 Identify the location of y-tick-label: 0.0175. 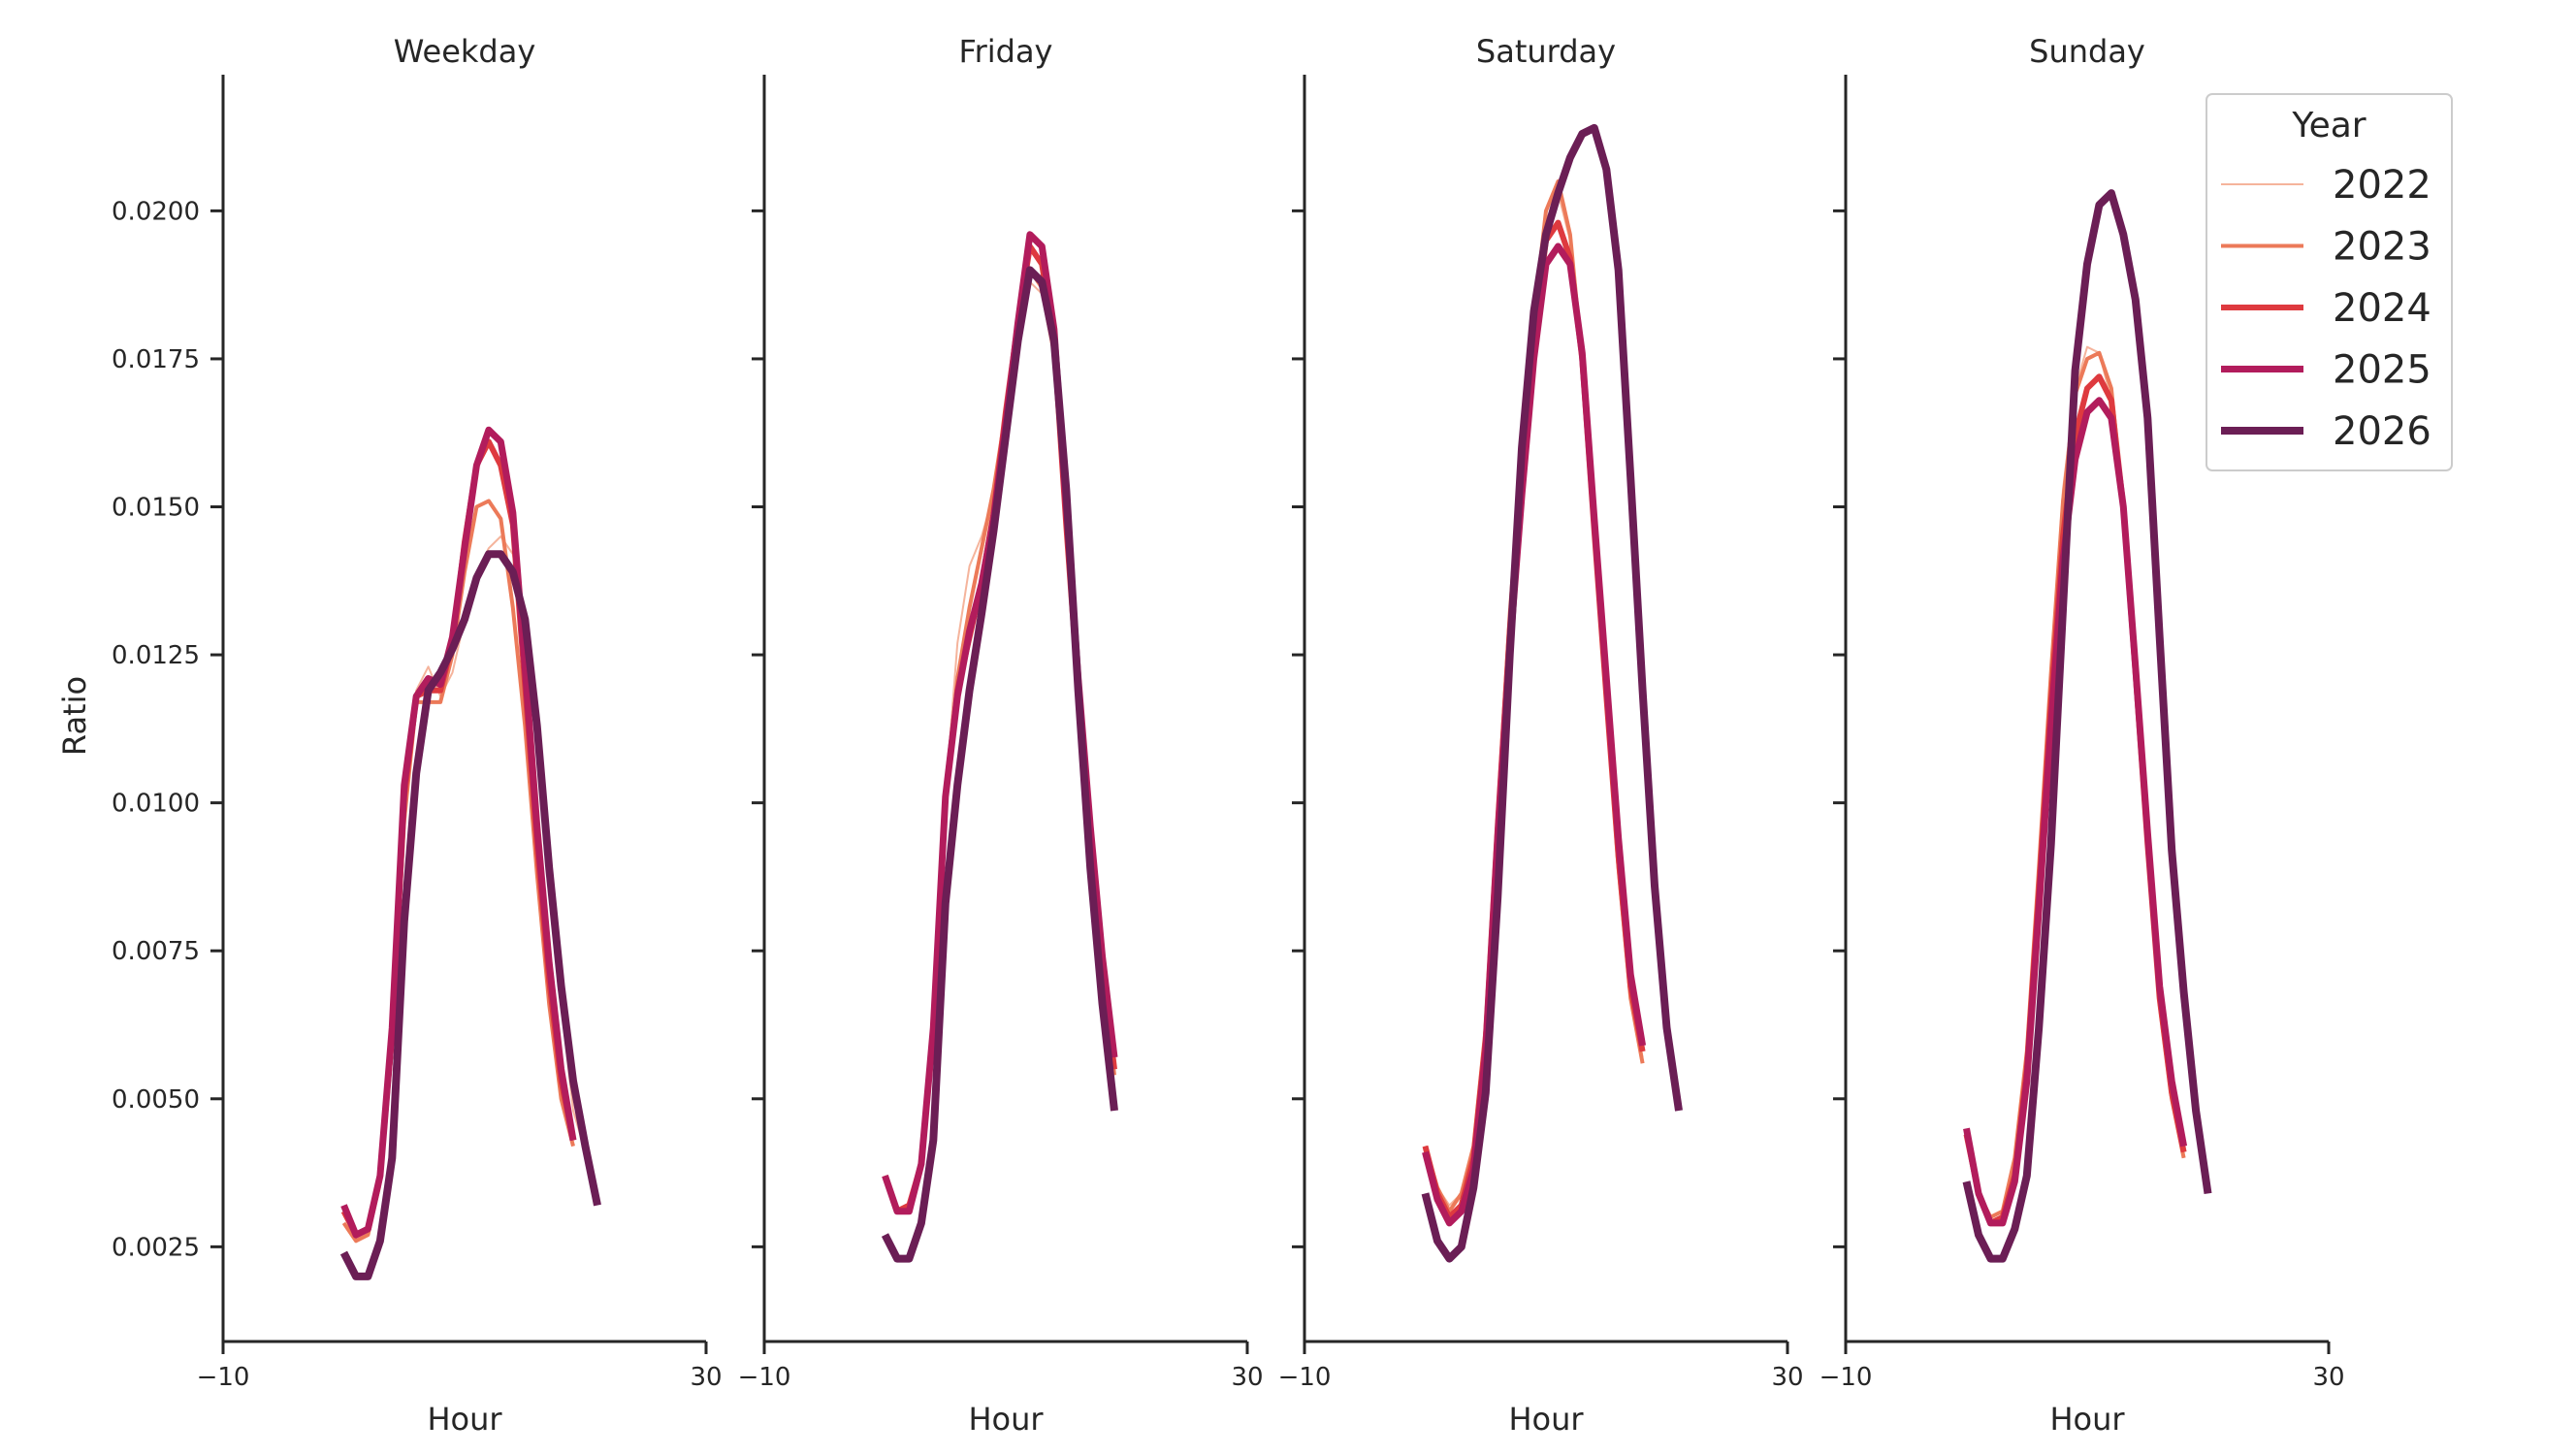
(156, 359).